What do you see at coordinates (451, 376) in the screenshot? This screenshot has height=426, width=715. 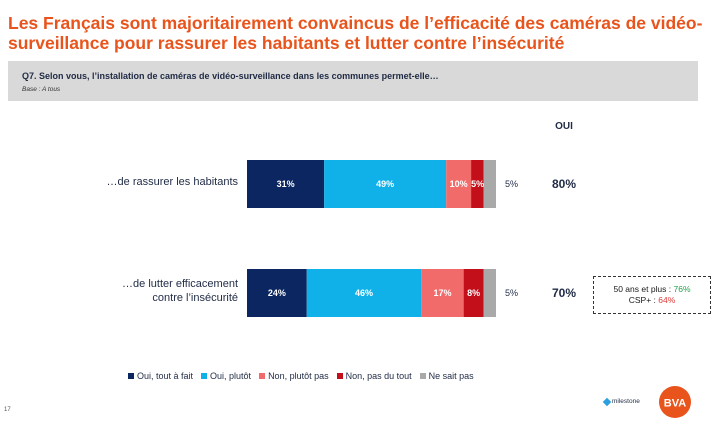 I see `legend-label: Ne sait pas` at bounding box center [451, 376].